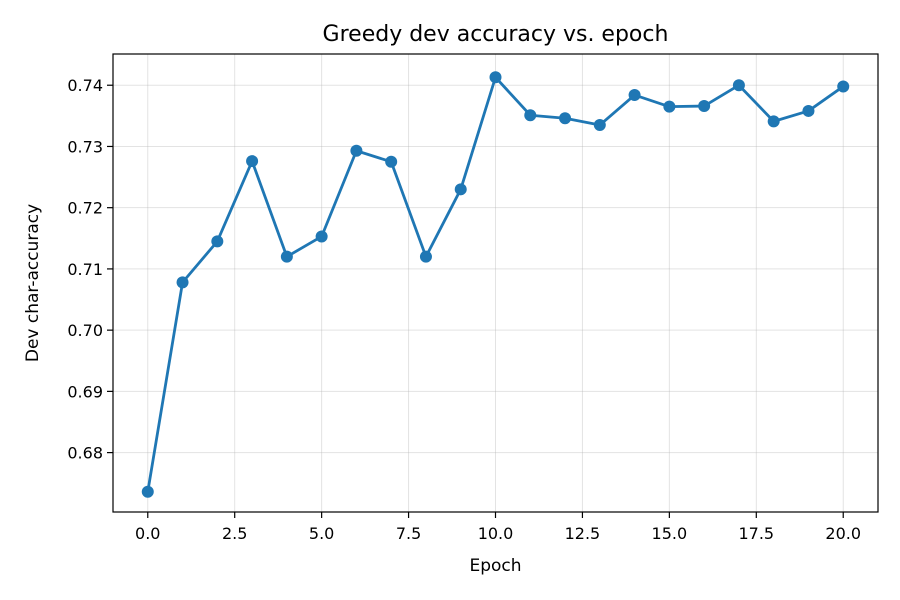  What do you see at coordinates (85, 330) in the screenshot?
I see `y-tick-label: 0.70` at bounding box center [85, 330].